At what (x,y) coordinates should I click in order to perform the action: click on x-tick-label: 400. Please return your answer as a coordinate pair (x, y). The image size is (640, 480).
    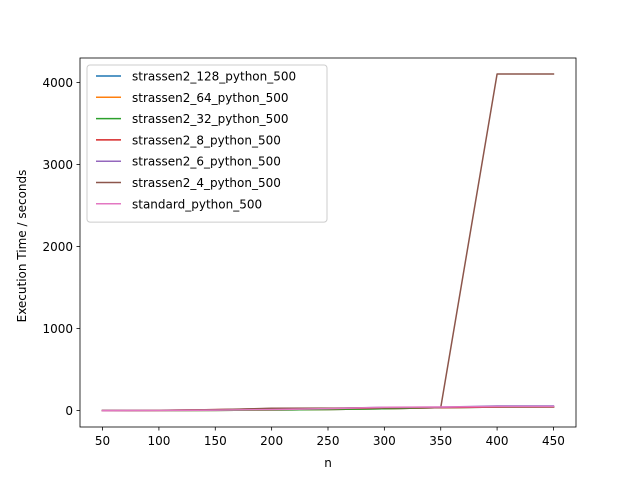
    Looking at the image, I should click on (497, 441).